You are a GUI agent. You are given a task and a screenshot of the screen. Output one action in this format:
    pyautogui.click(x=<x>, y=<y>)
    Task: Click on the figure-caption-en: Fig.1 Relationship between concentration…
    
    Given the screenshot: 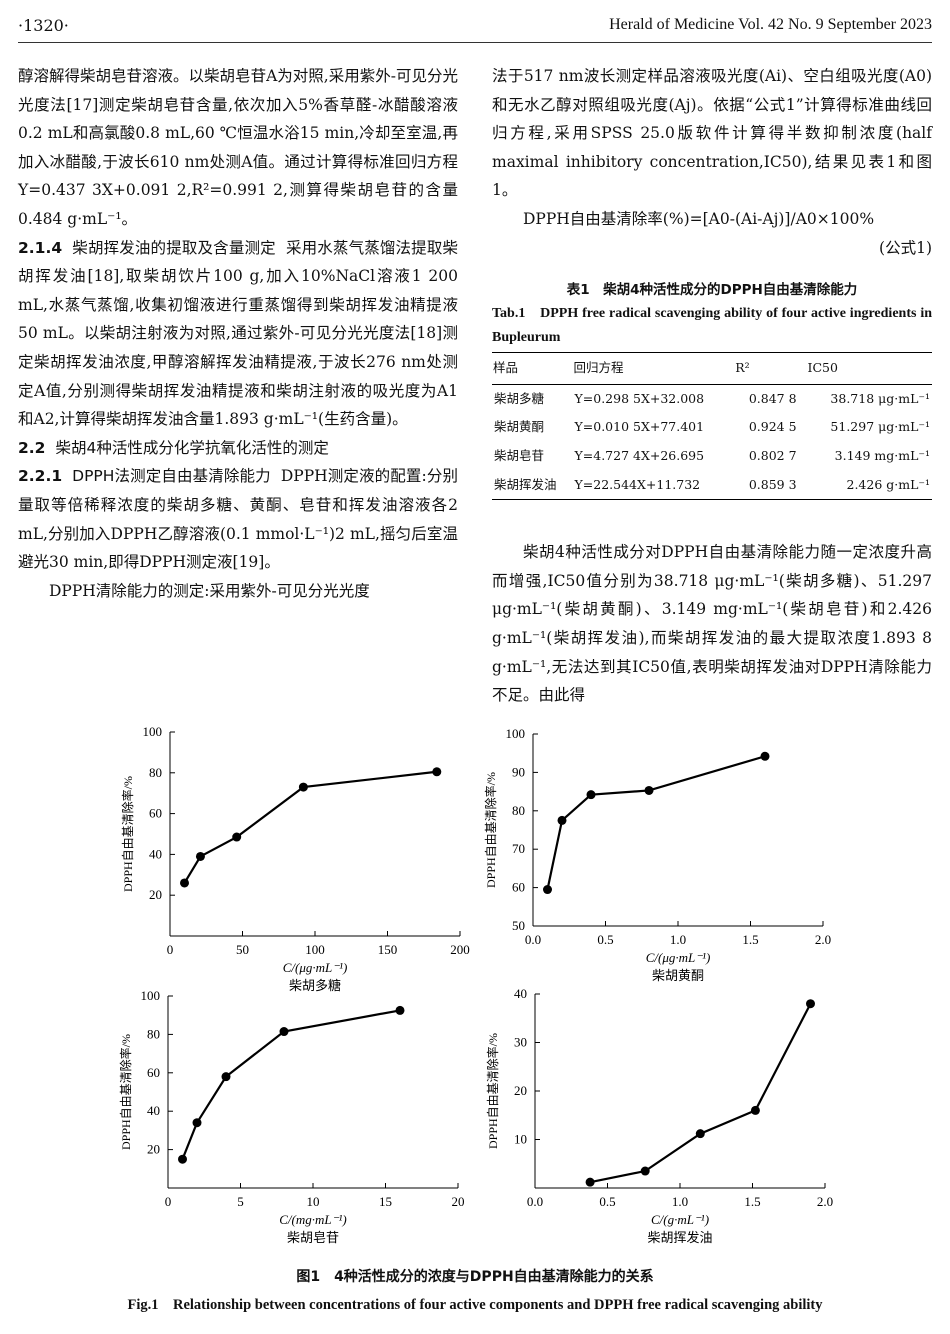 What is the action you would take?
    pyautogui.click(x=475, y=1305)
    